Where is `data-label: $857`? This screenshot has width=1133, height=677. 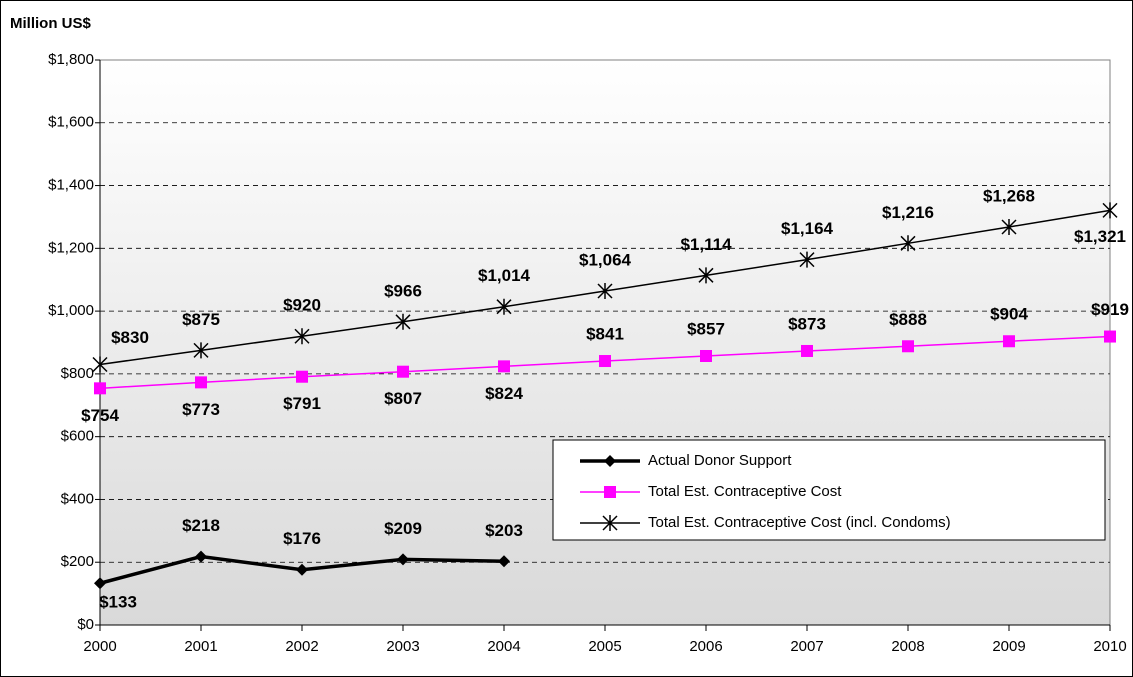 data-label: $857 is located at coordinates (706, 328).